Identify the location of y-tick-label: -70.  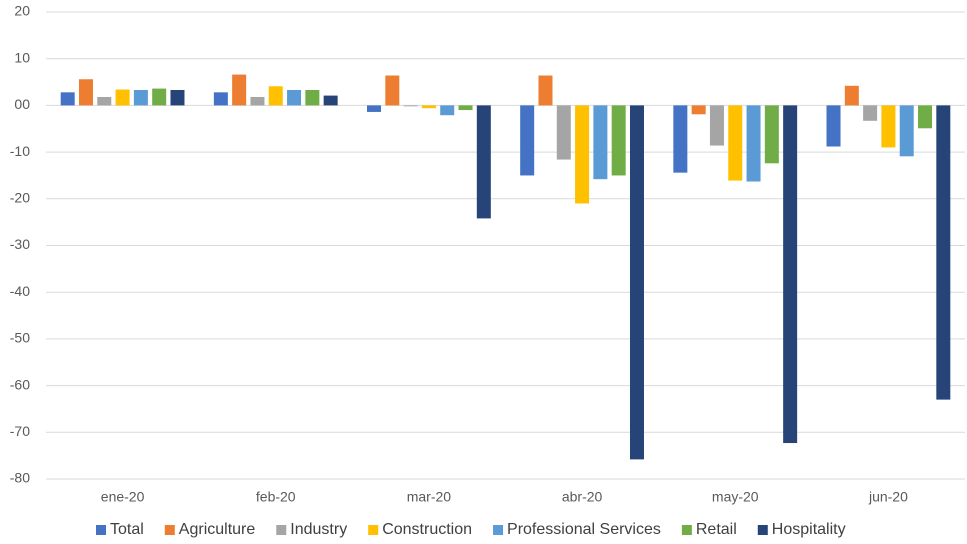
(20, 431).